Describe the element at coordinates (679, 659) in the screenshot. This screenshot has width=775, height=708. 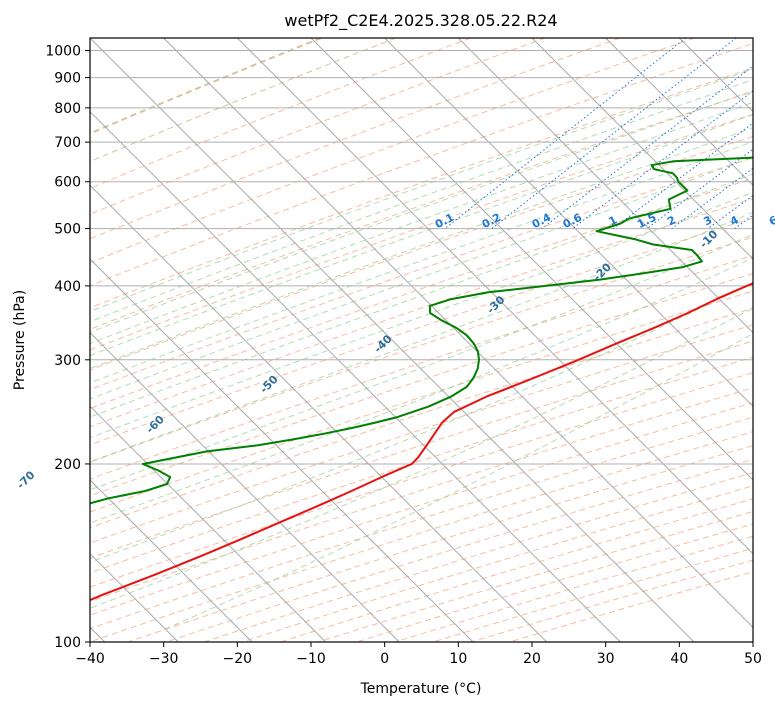
I see `x-tick-label: 40` at that location.